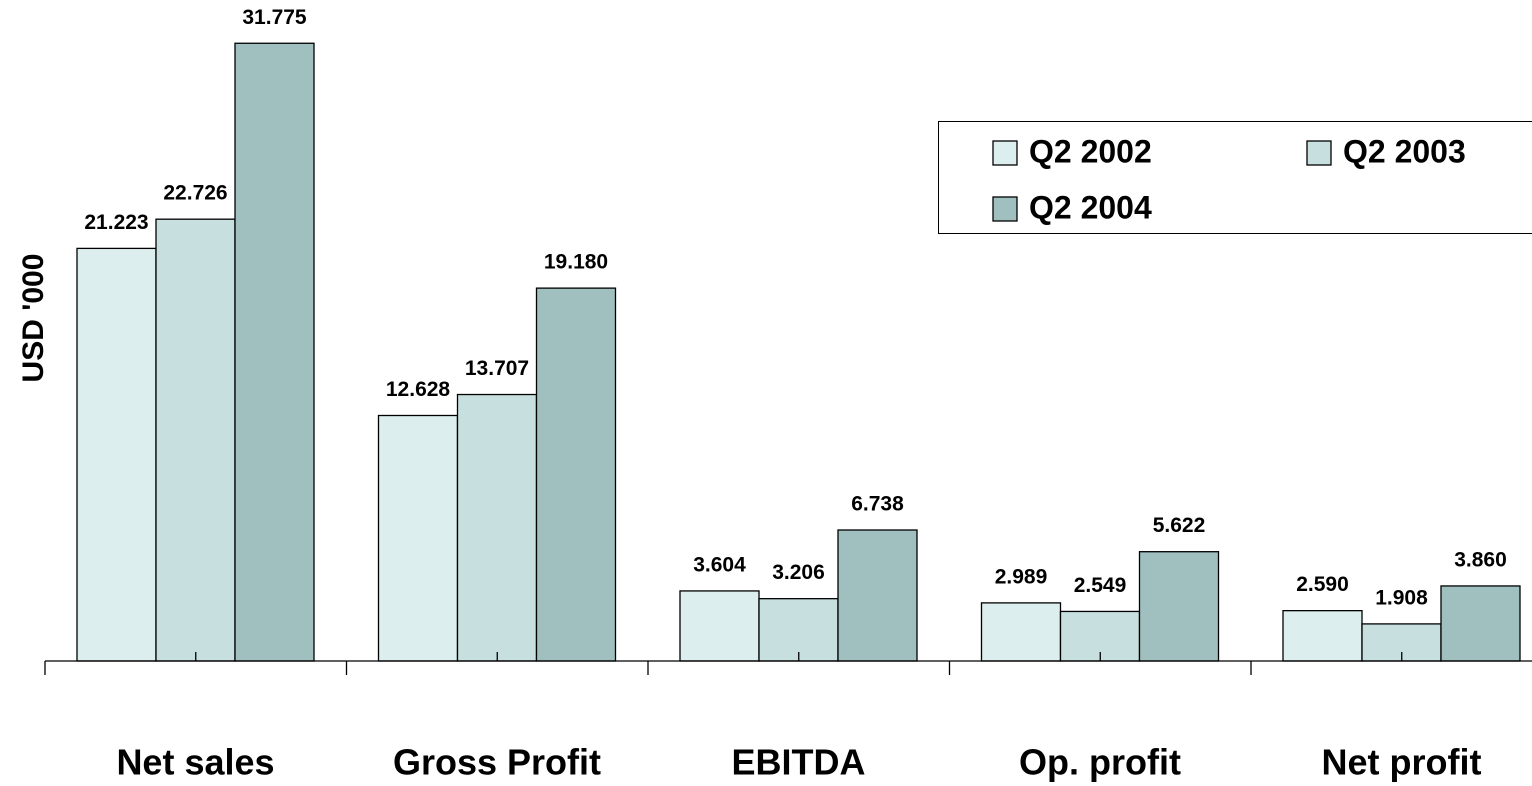 This screenshot has height=786, width=1532. Describe the element at coordinates (195, 193) in the screenshot. I see `value-label: 22.726` at that location.